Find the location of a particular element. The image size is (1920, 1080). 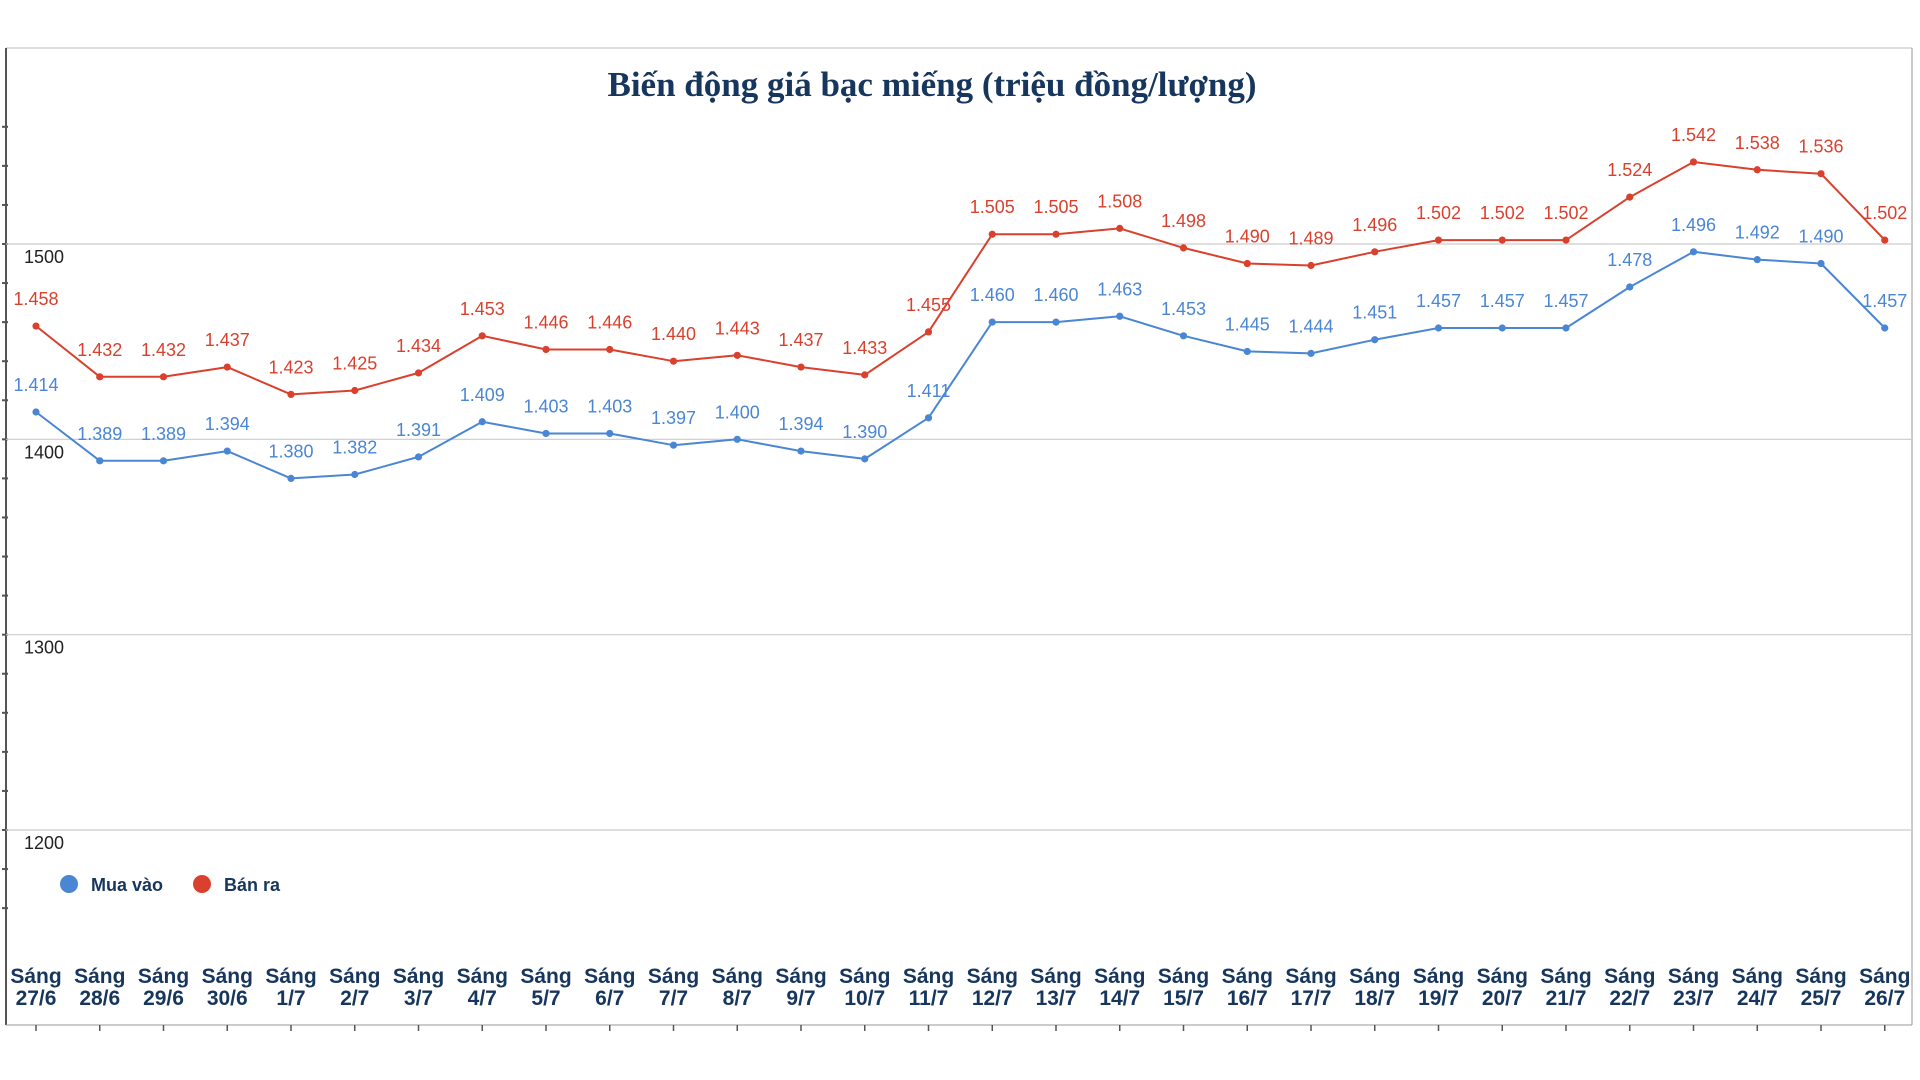

data-label: 1.433 is located at coordinates (864, 348).